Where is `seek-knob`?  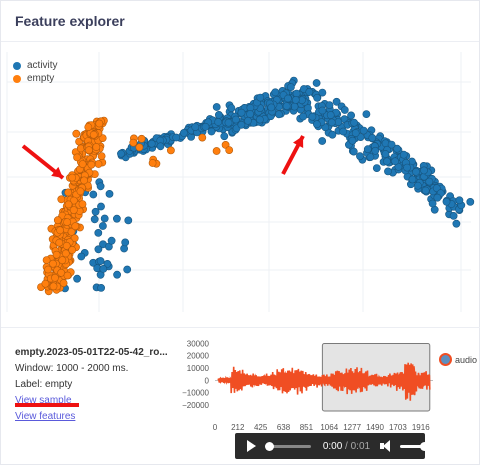
seek-knob is located at coordinates (269, 446).